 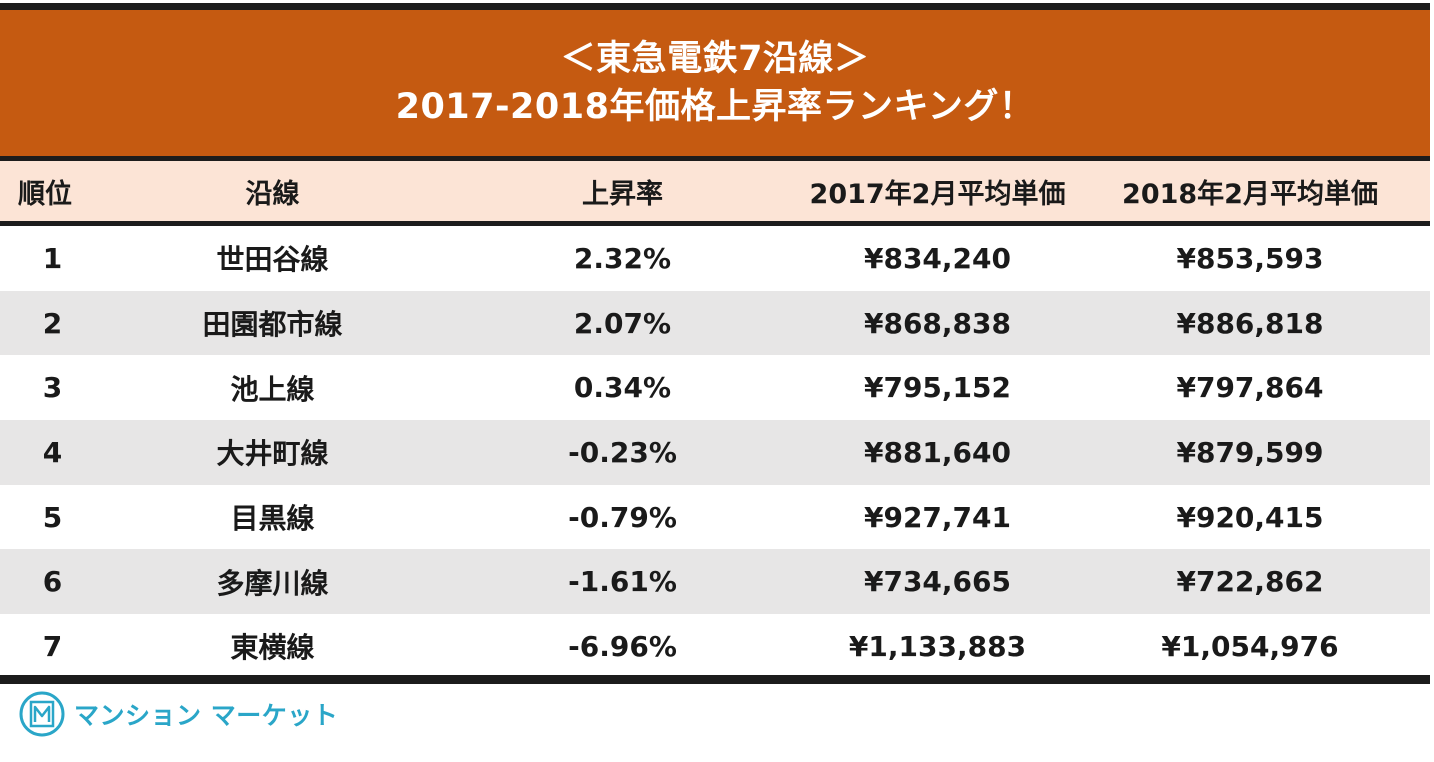 I want to click on line-cell: 大井町線, so click(x=272, y=454).